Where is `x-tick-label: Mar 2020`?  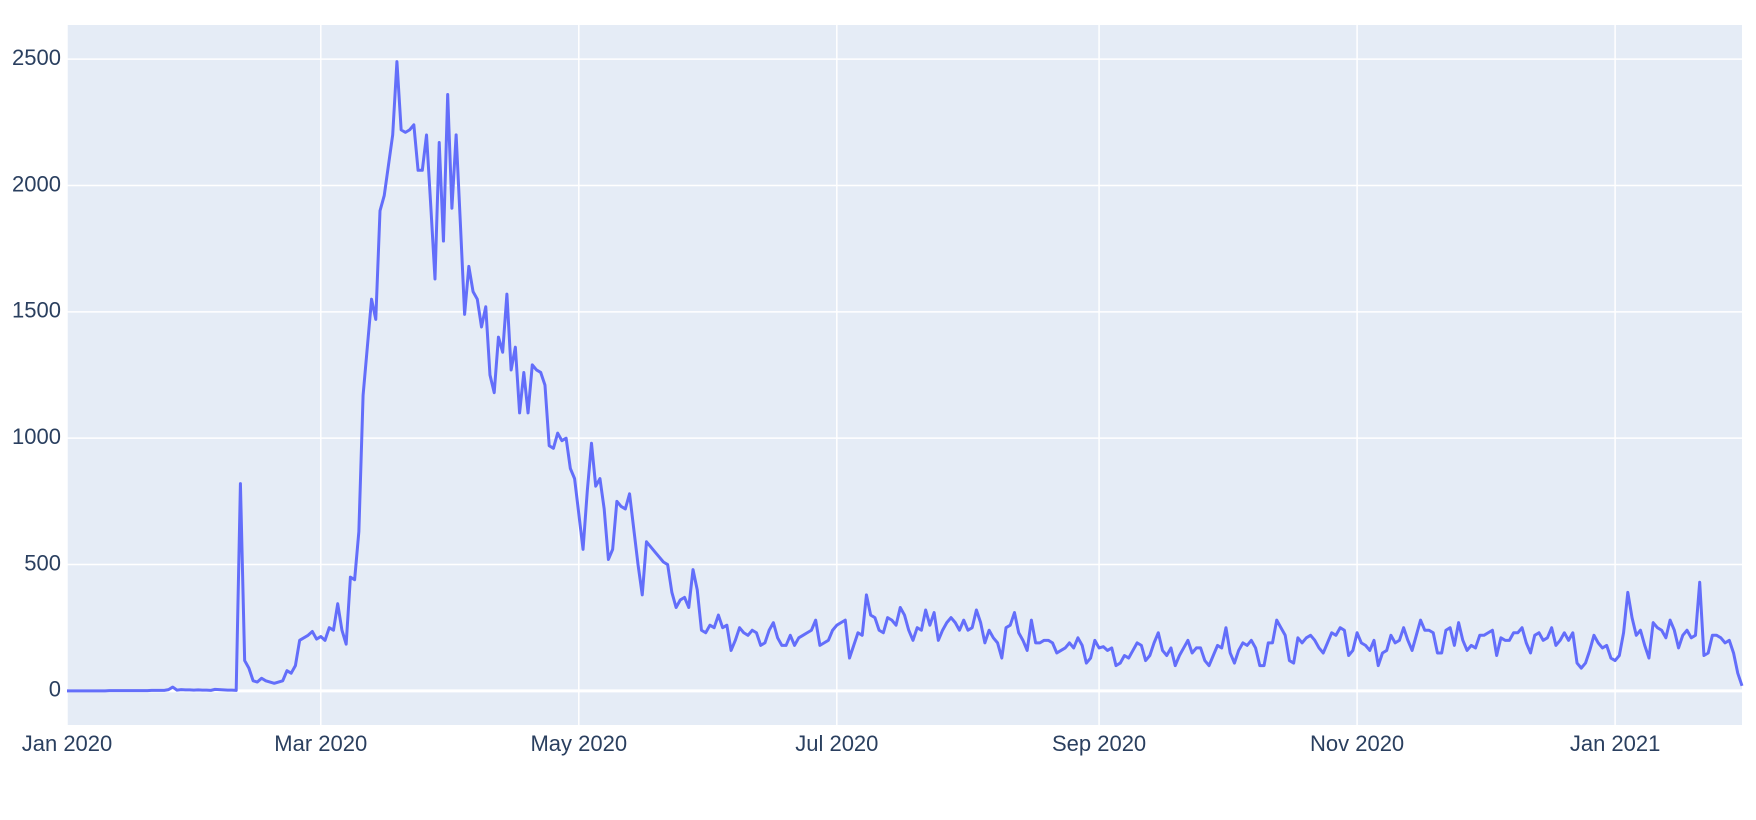 x-tick-label: Mar 2020 is located at coordinates (320, 743).